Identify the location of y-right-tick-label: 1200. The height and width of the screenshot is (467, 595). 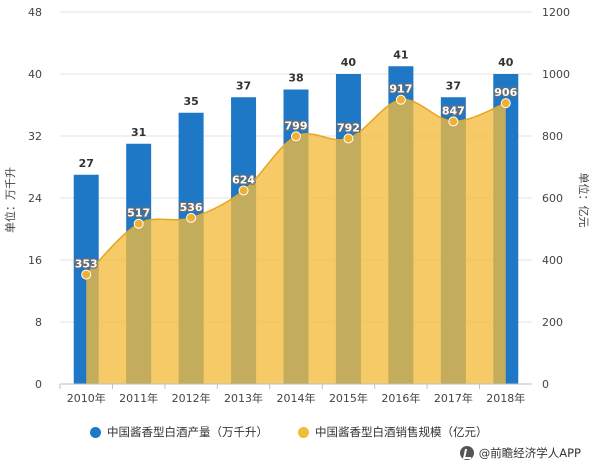
(556, 12).